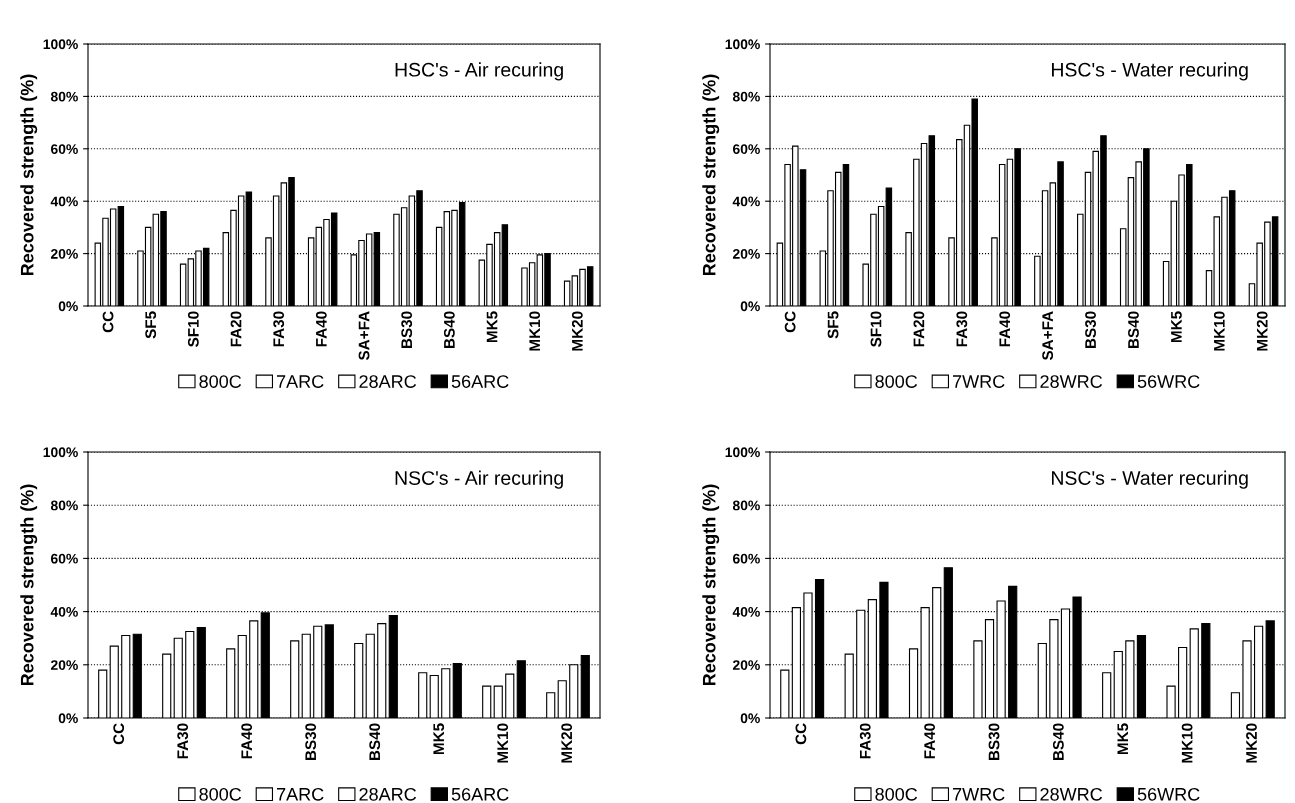  What do you see at coordinates (1150, 479) in the screenshot?
I see `text: NSC's - Water recuring` at bounding box center [1150, 479].